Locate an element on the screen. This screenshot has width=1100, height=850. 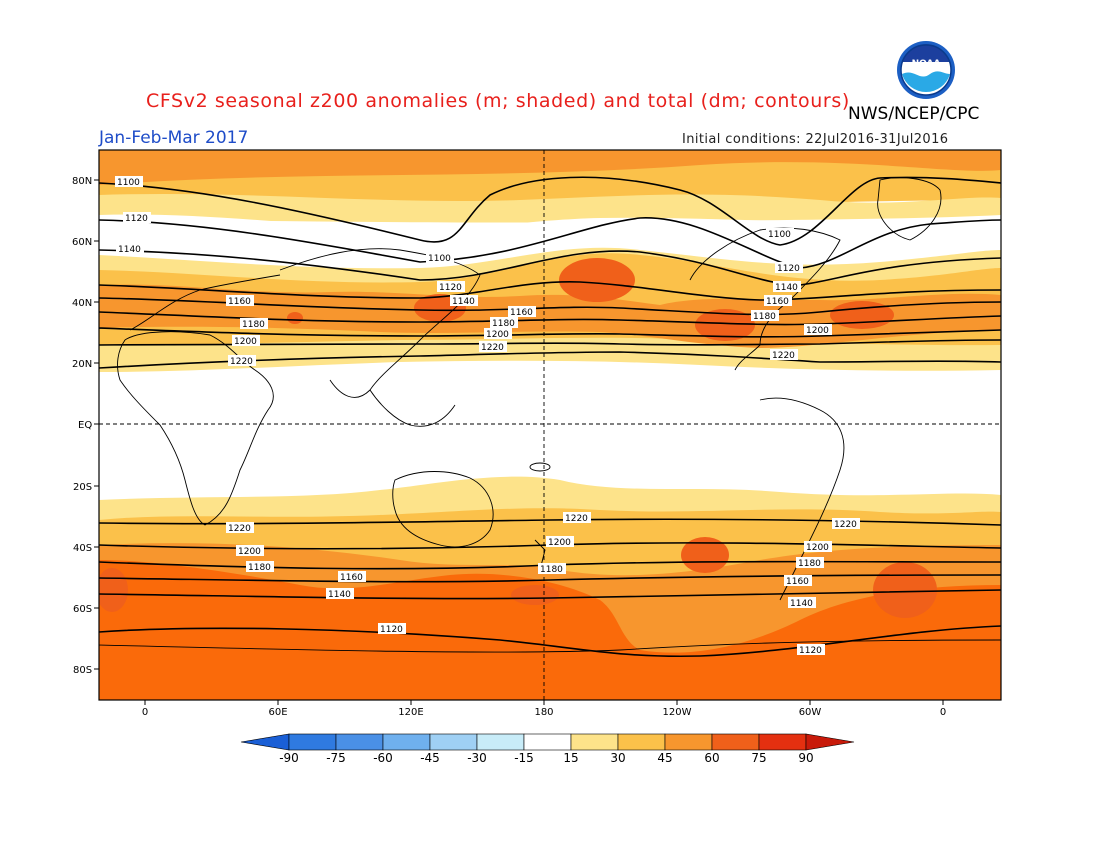
lat-label: 60S is located at coordinates (82, 609).